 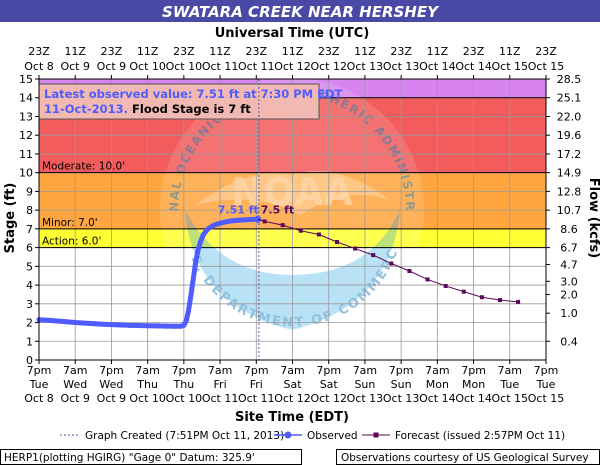 I want to click on flood-category-labels: Moderate: 10.0' Minor: 7.0' Action: 6.0', so click(x=83, y=204).